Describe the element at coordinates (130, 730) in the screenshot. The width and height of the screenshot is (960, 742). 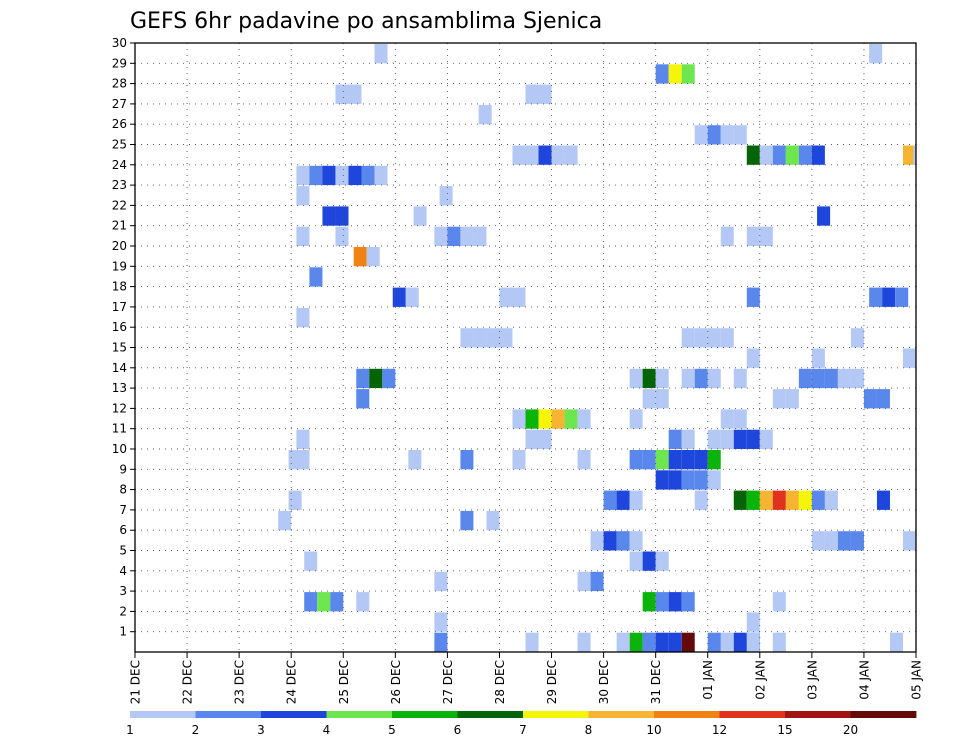
I see `colorbar-label: 1` at that location.